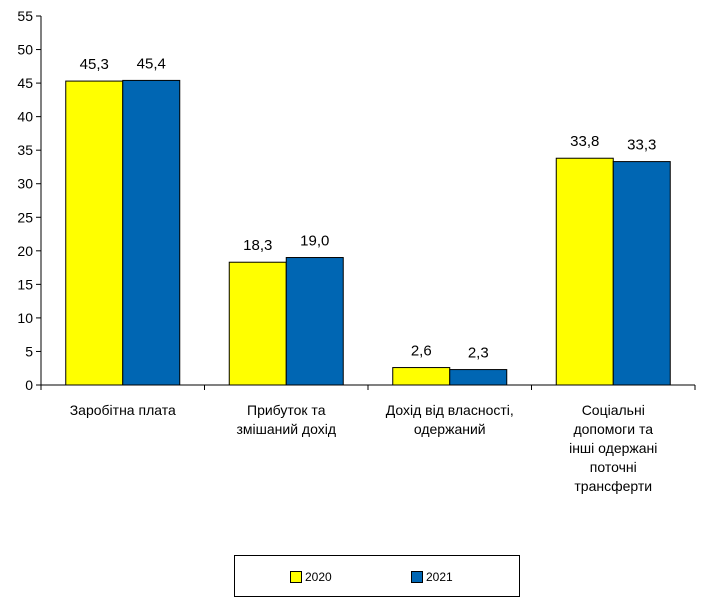 The height and width of the screenshot is (597, 701). What do you see at coordinates (25, 251) in the screenshot?
I see `y-tick-label: 20` at bounding box center [25, 251].